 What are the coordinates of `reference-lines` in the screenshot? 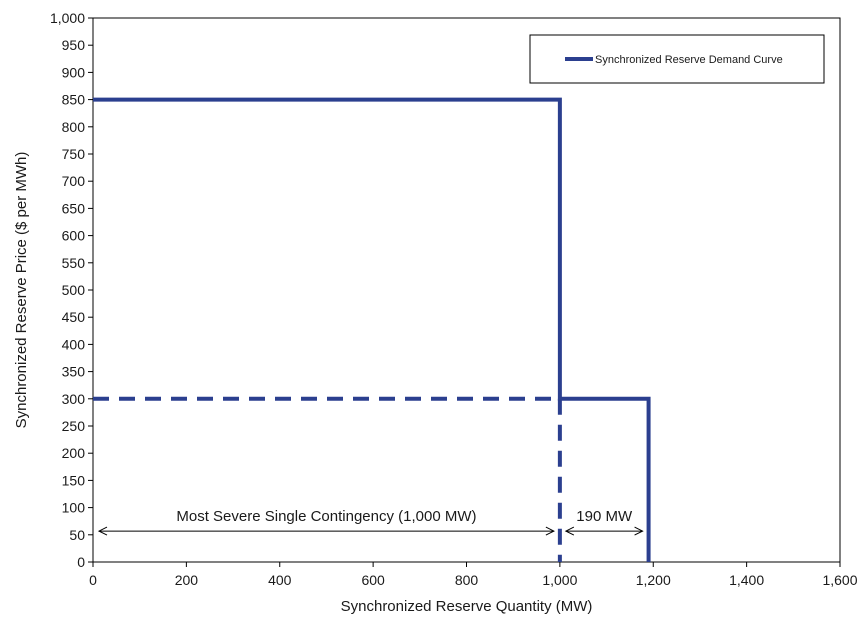 It's located at (327, 479).